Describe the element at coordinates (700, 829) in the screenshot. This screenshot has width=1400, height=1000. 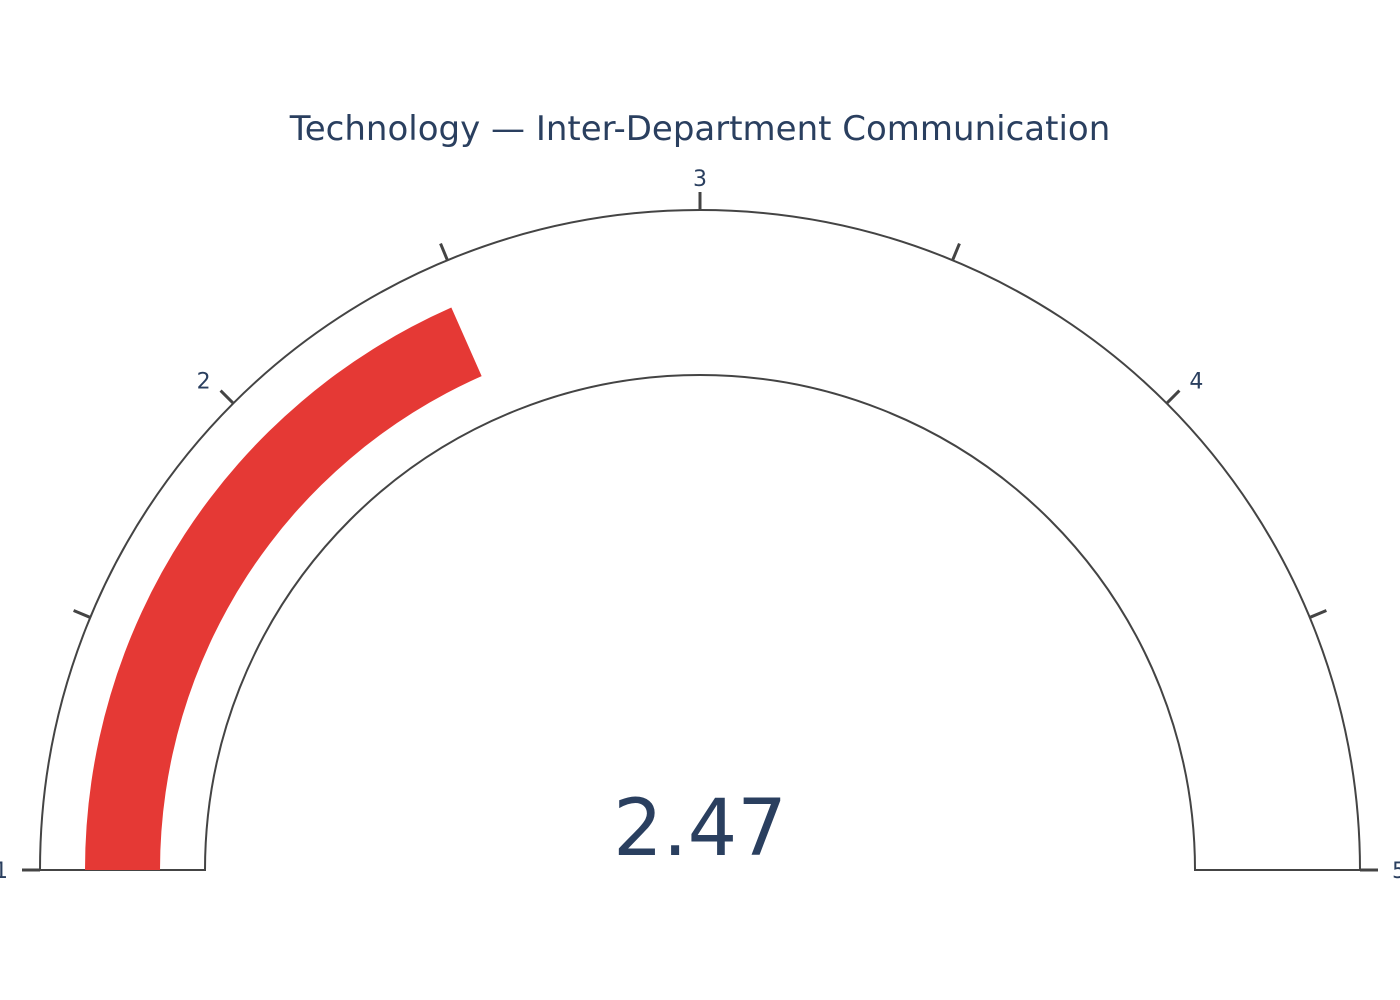
I see `gauge-value-number: 2.47` at that location.